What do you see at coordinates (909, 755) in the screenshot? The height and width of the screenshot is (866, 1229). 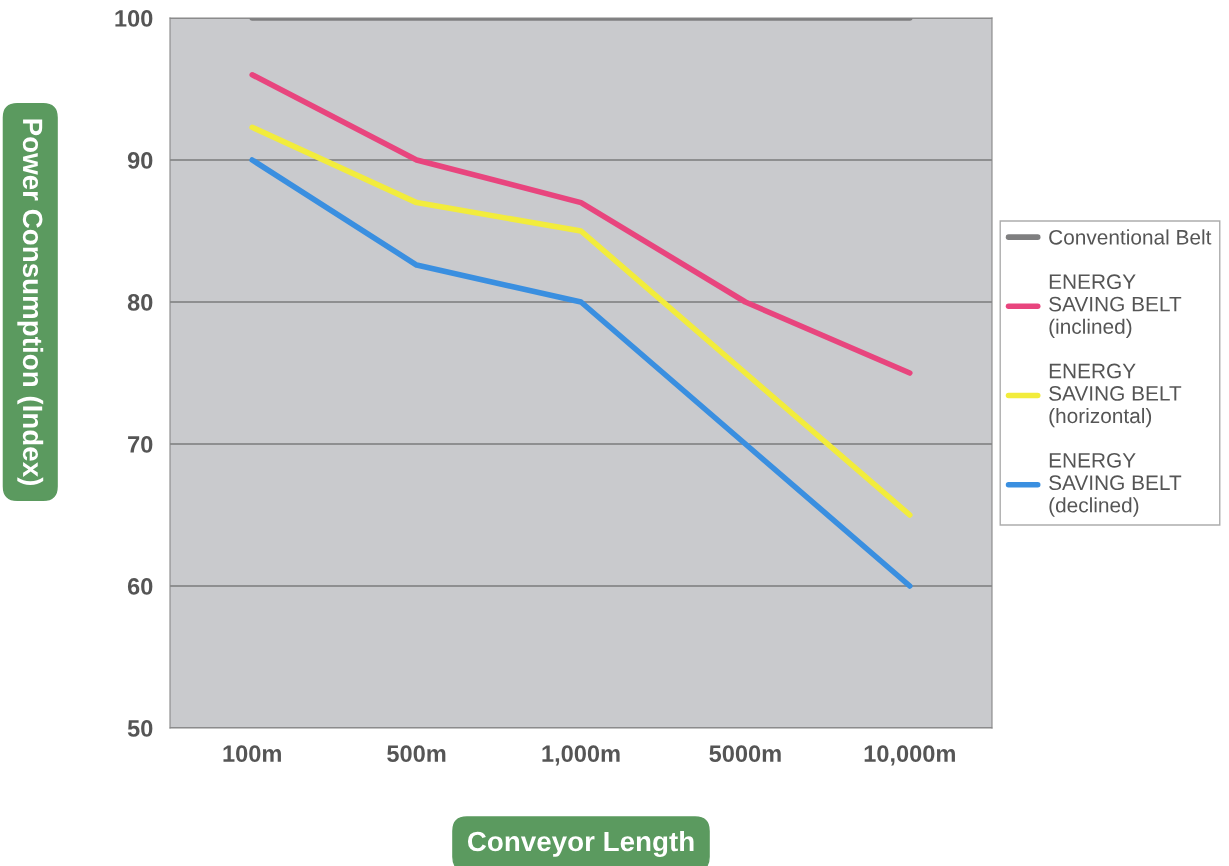 I see `x-tick-label: 10,000m` at bounding box center [909, 755].